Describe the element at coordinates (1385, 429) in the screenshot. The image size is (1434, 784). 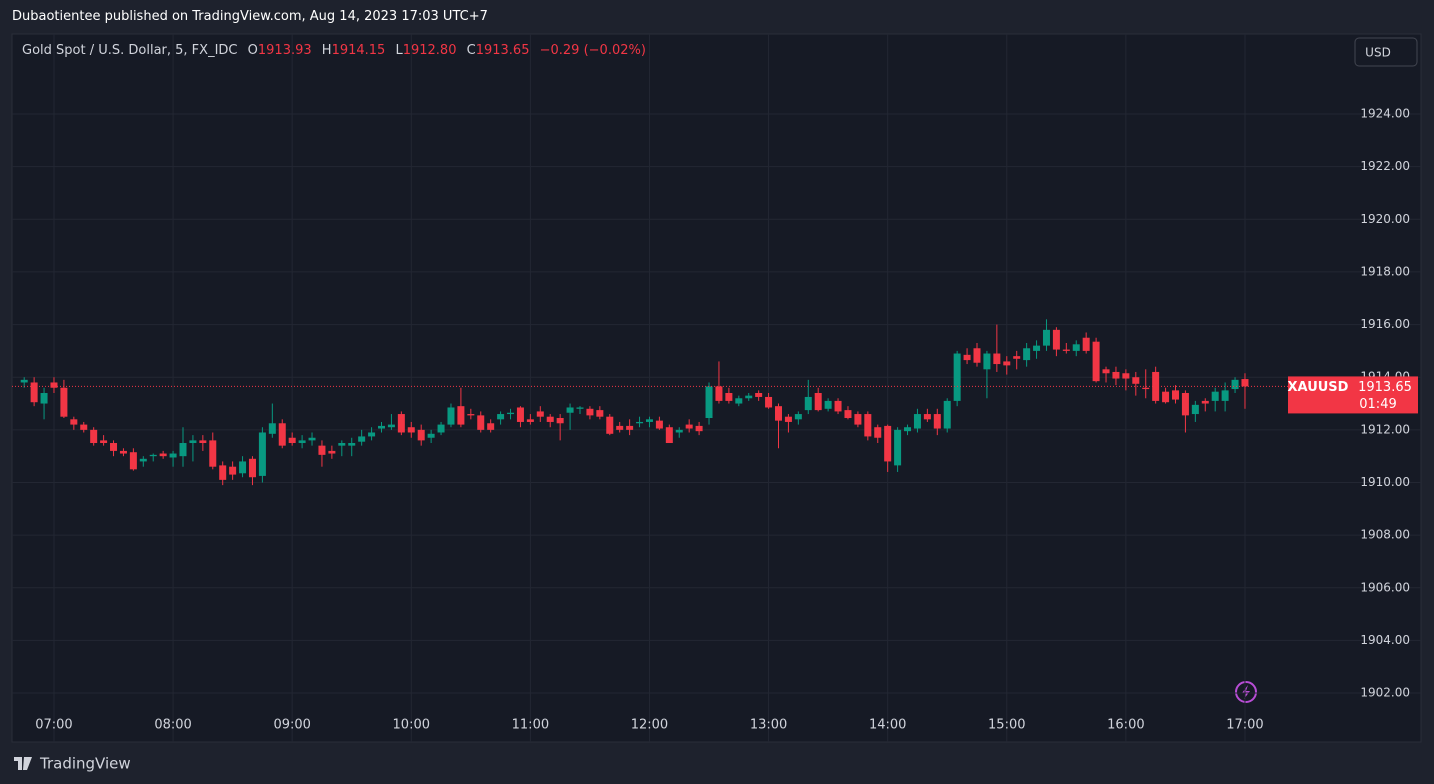
I see `y-tick-label: 1912.00` at that location.